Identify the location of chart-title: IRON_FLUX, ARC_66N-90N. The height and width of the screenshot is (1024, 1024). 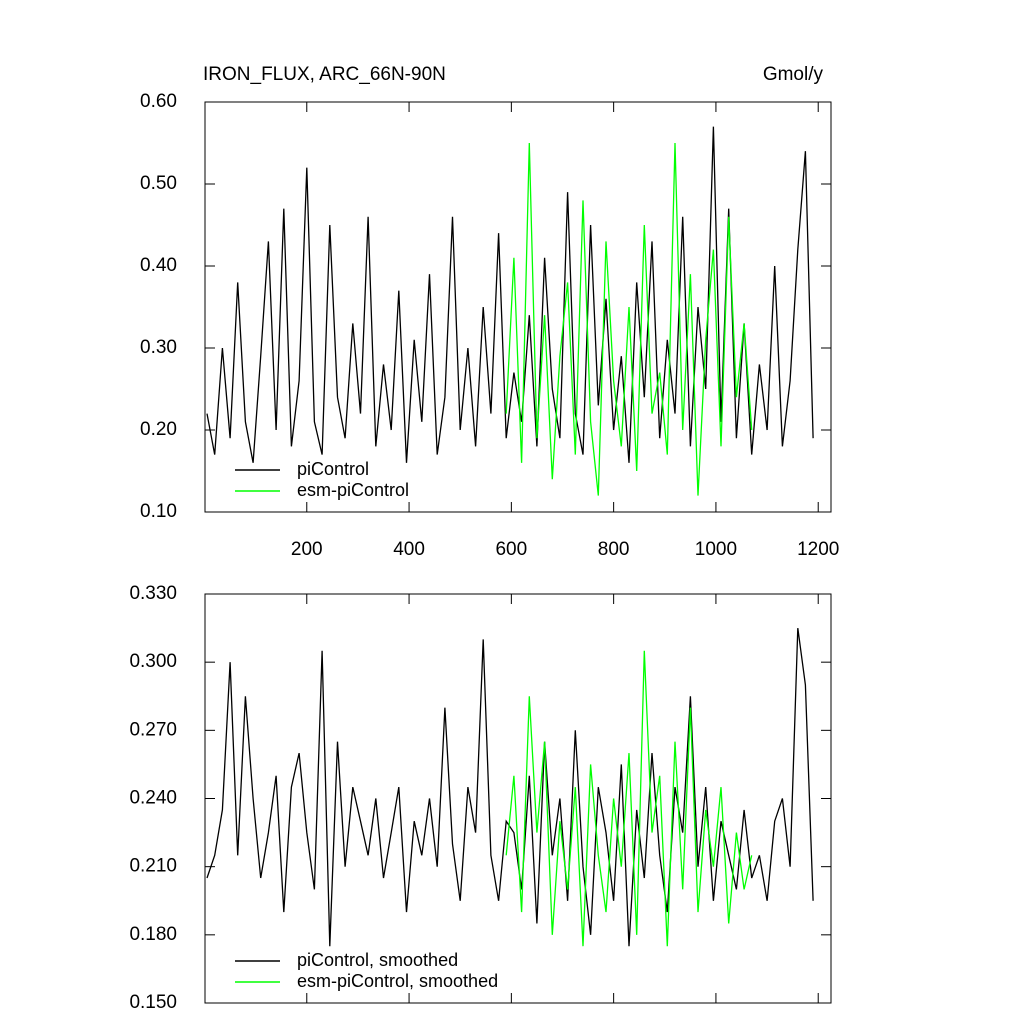
(324, 74).